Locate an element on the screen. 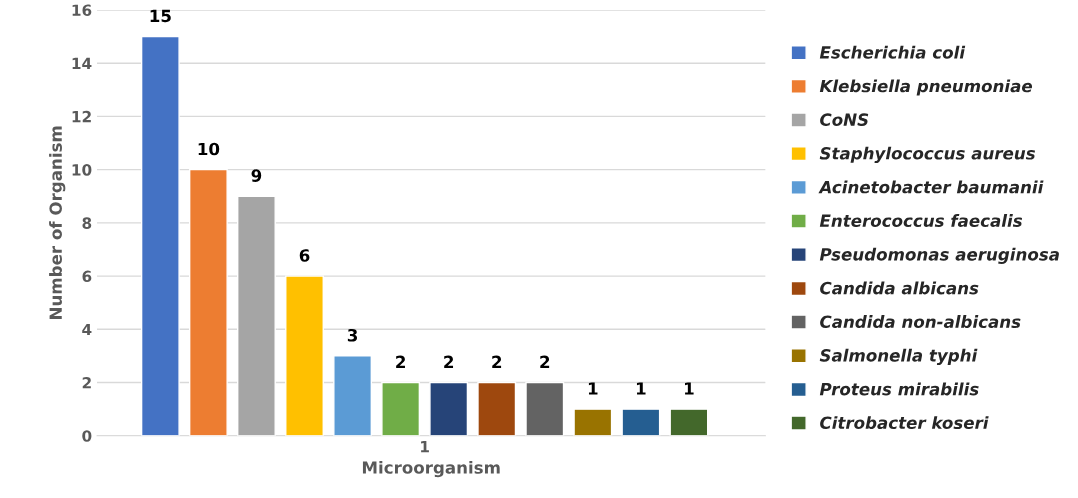  data-label: 10 is located at coordinates (209, 149).